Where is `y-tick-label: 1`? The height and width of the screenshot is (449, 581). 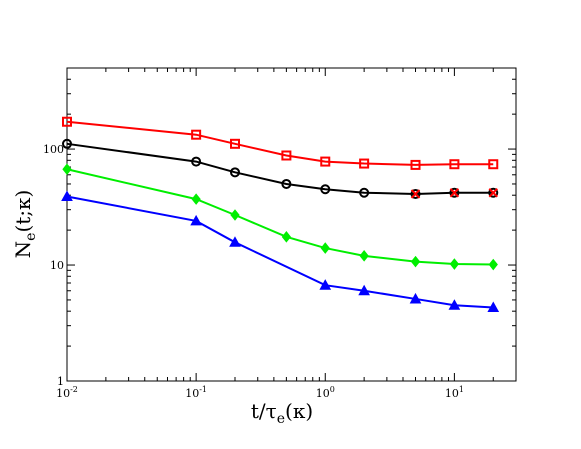 y-tick-label: 1 is located at coordinates (60, 381).